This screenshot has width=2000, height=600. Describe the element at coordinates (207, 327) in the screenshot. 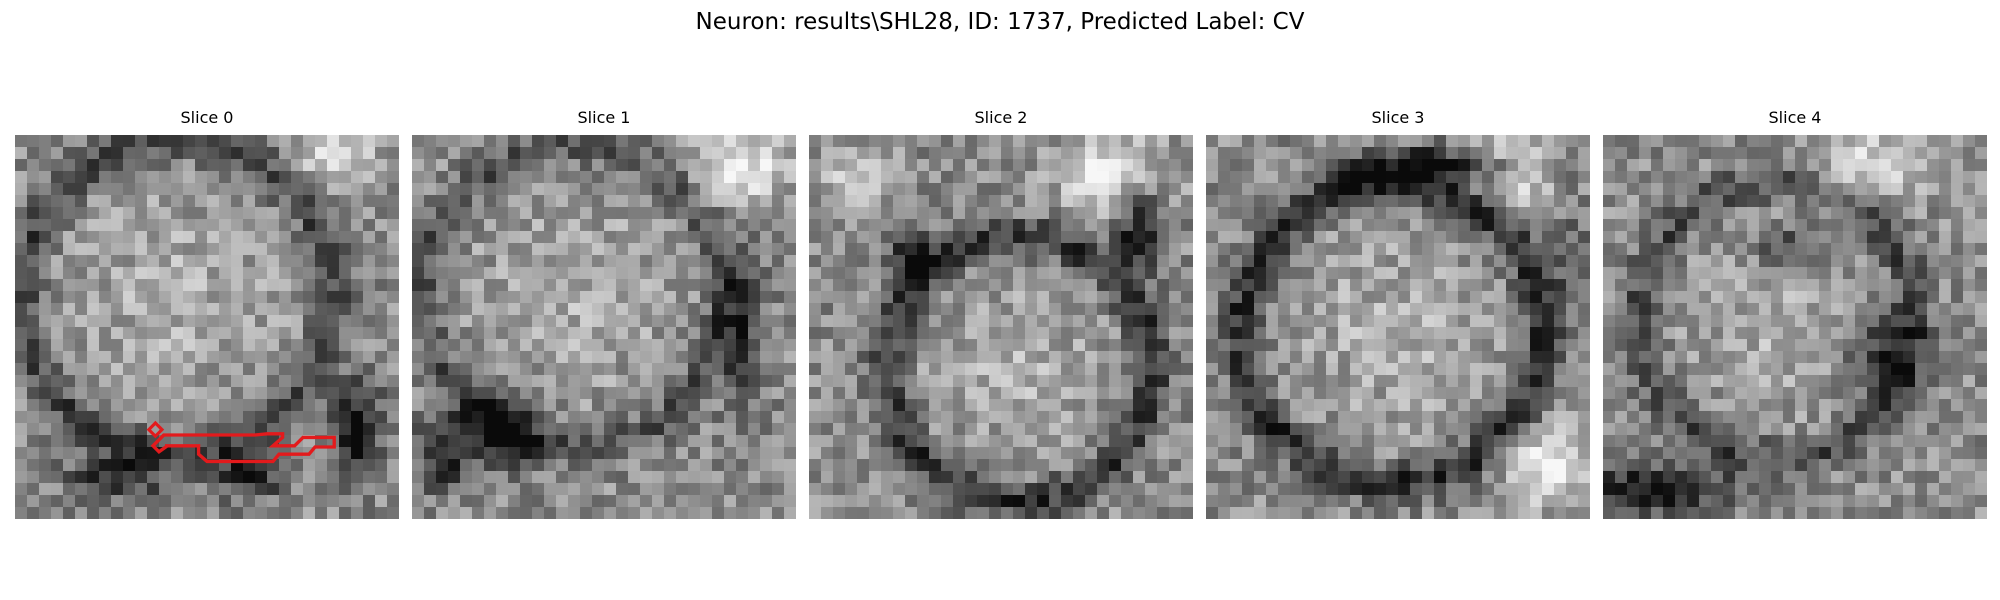

I see `slice-image` at that location.